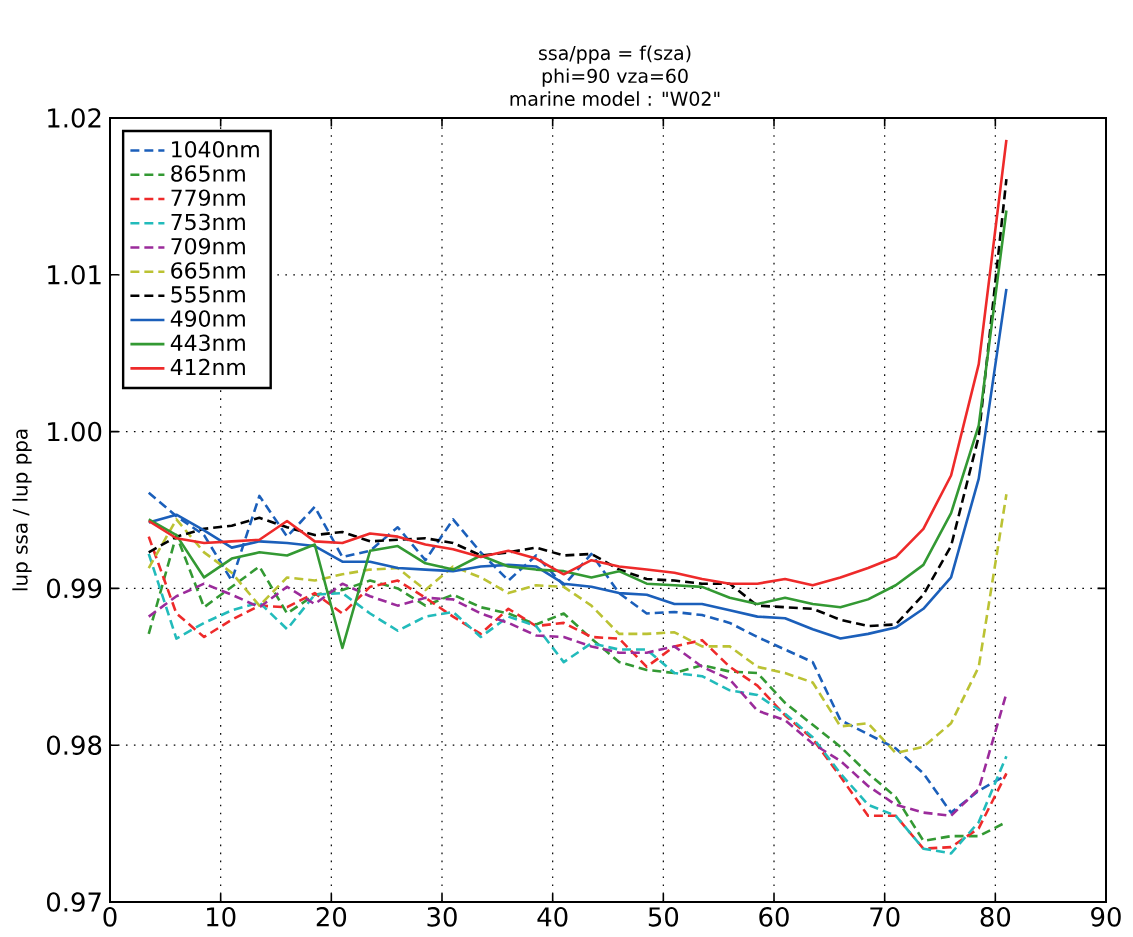 Image resolution: width=1133 pixels, height=937 pixels. I want to click on x-tick-label: 10, so click(221, 917).